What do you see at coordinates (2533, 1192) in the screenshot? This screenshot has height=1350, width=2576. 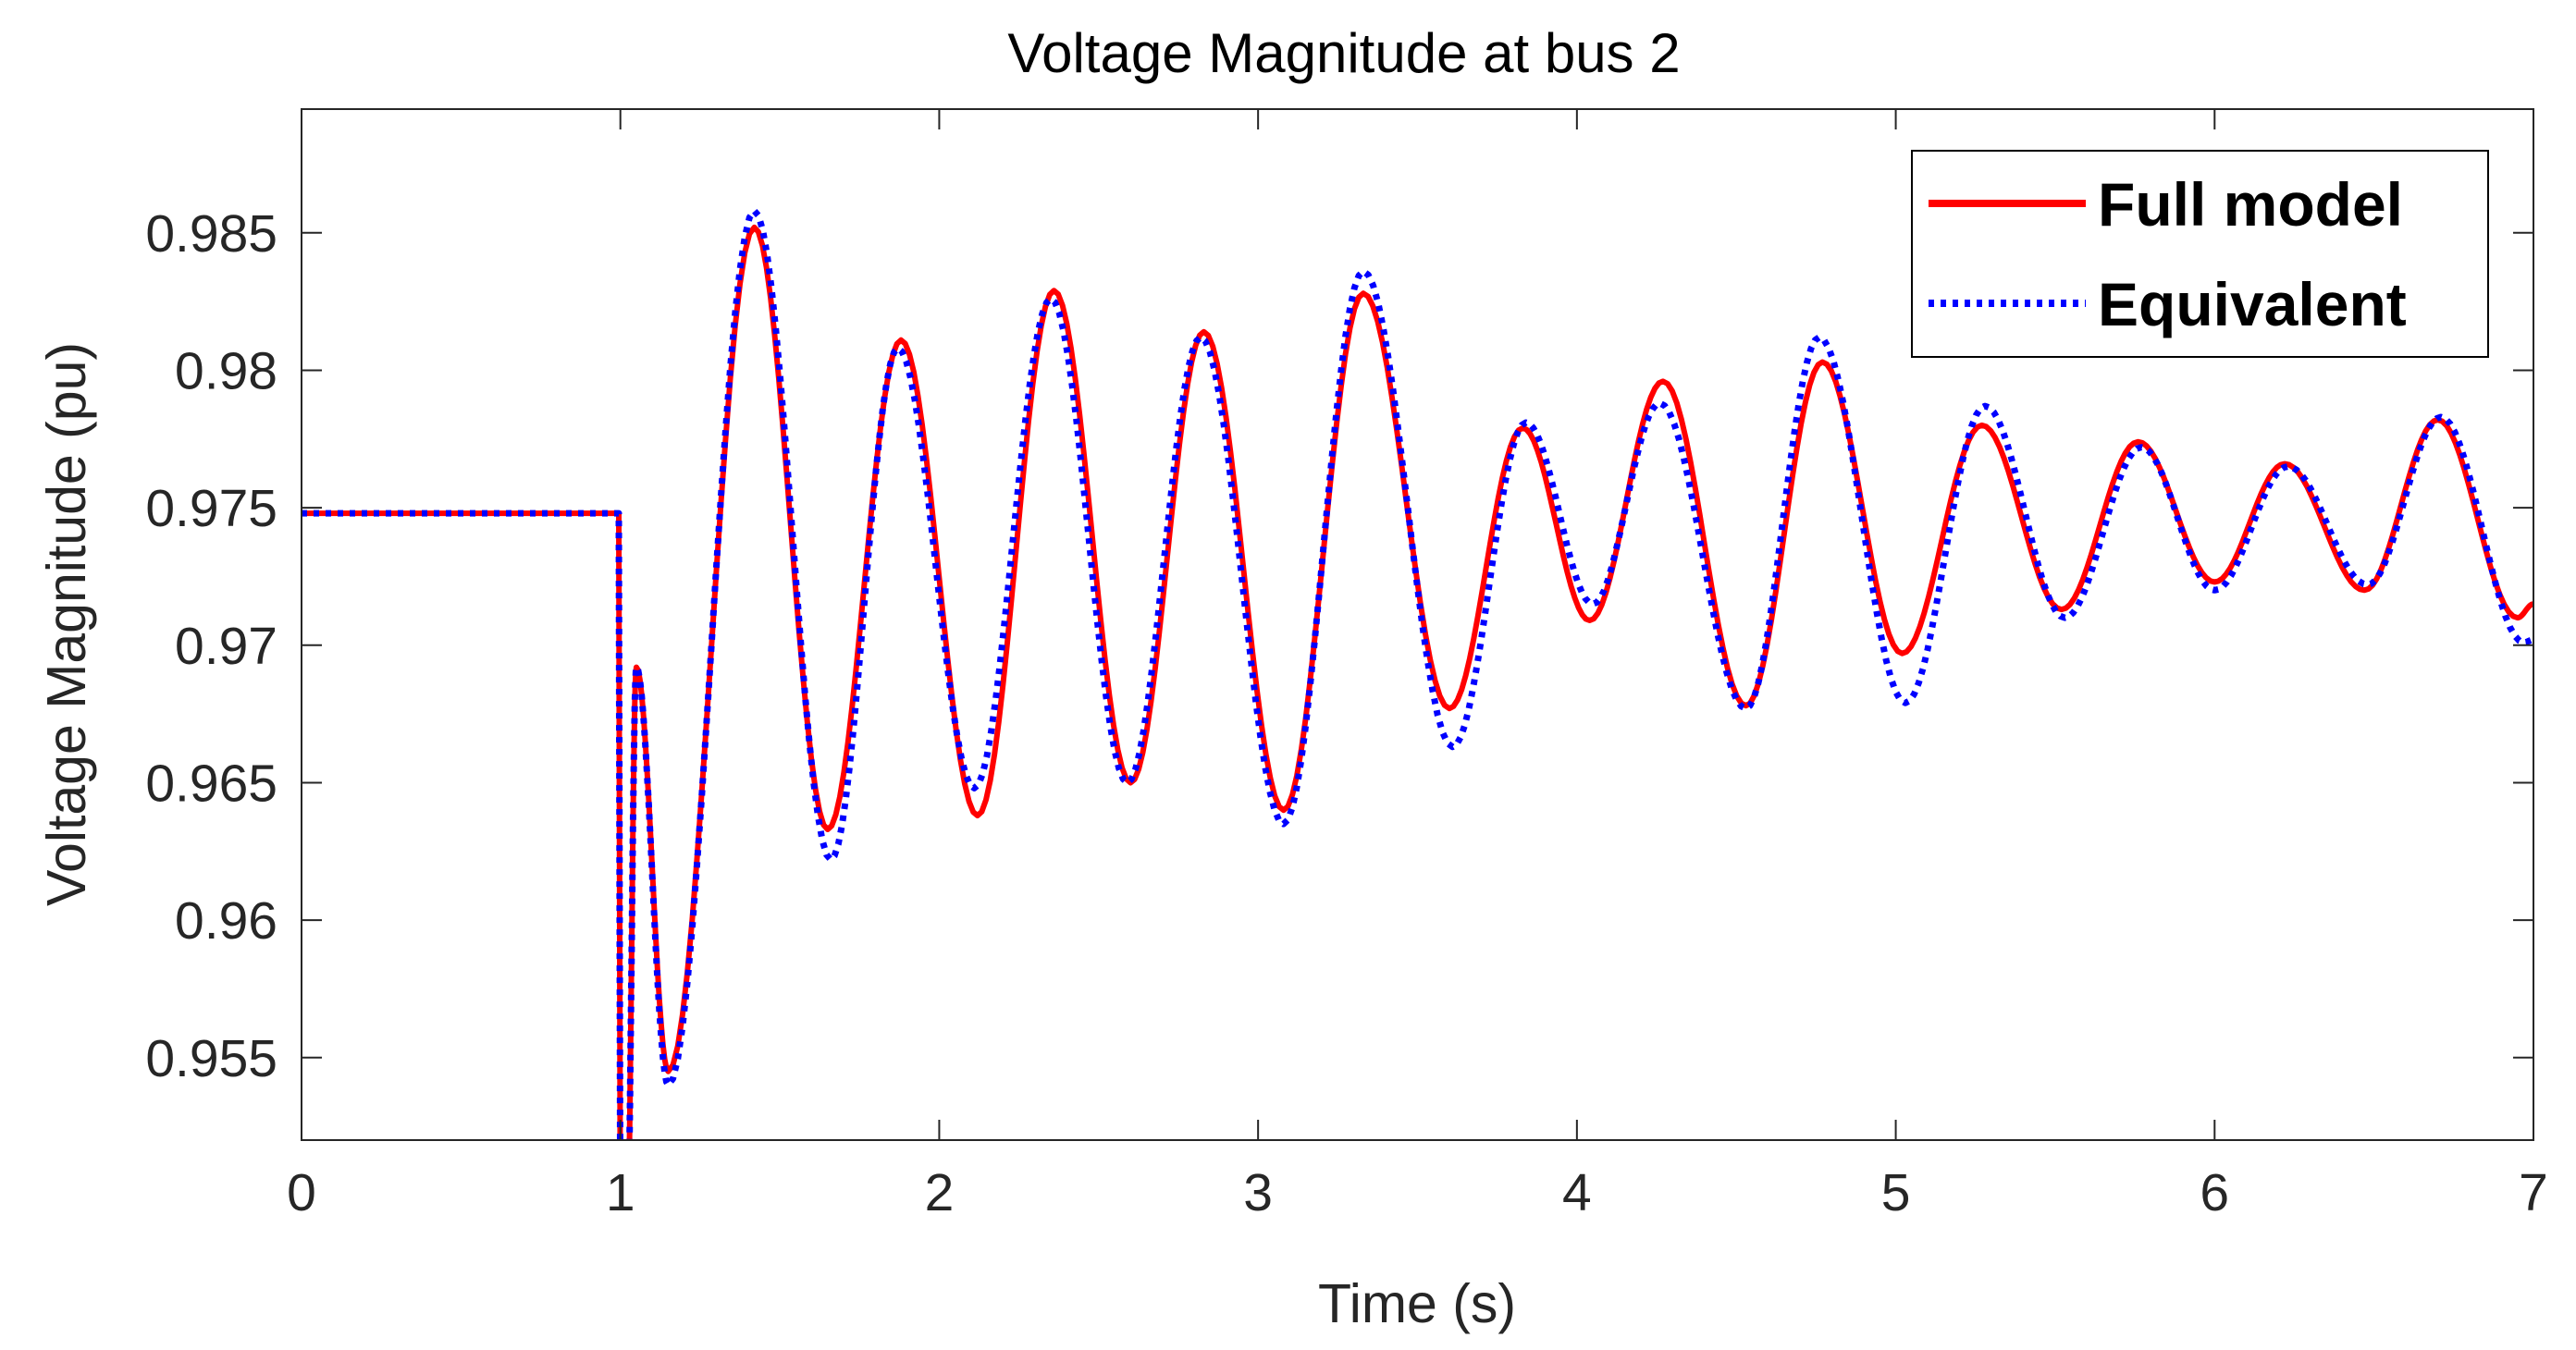 I see `x-tick-label: 7` at bounding box center [2533, 1192].